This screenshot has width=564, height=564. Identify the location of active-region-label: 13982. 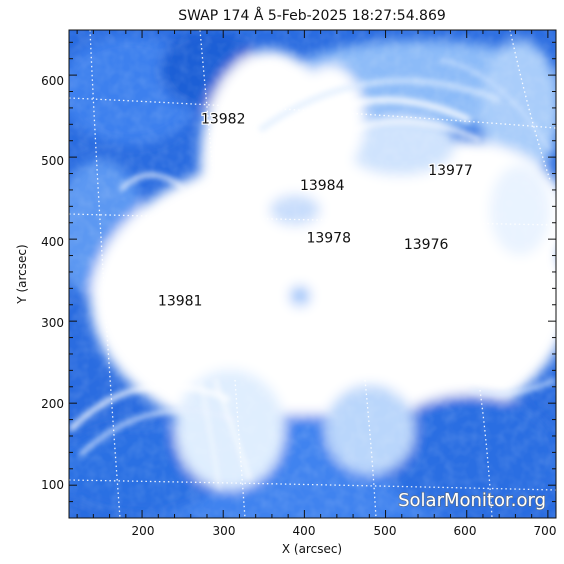
(223, 120).